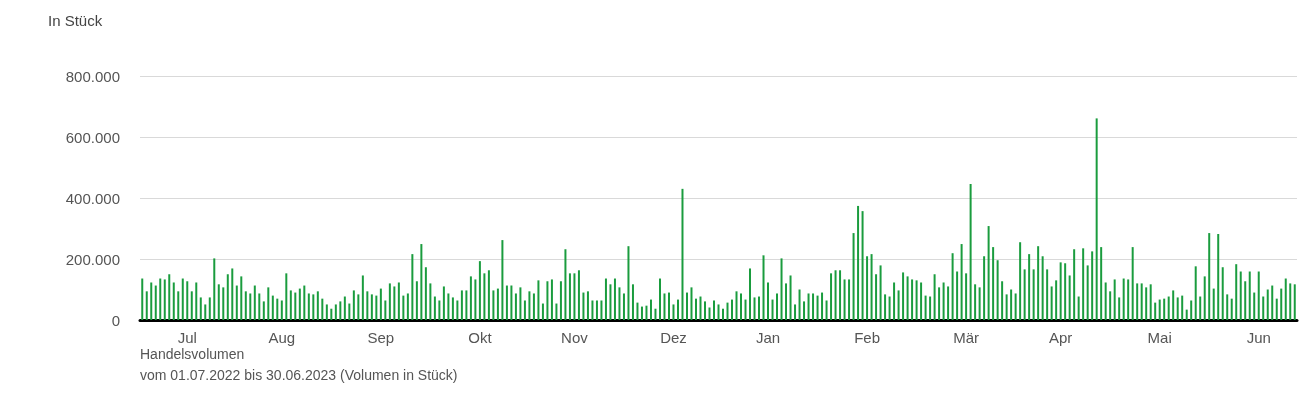  Describe the element at coordinates (966, 337) in the screenshot. I see `x-tick-label: Mär` at that location.